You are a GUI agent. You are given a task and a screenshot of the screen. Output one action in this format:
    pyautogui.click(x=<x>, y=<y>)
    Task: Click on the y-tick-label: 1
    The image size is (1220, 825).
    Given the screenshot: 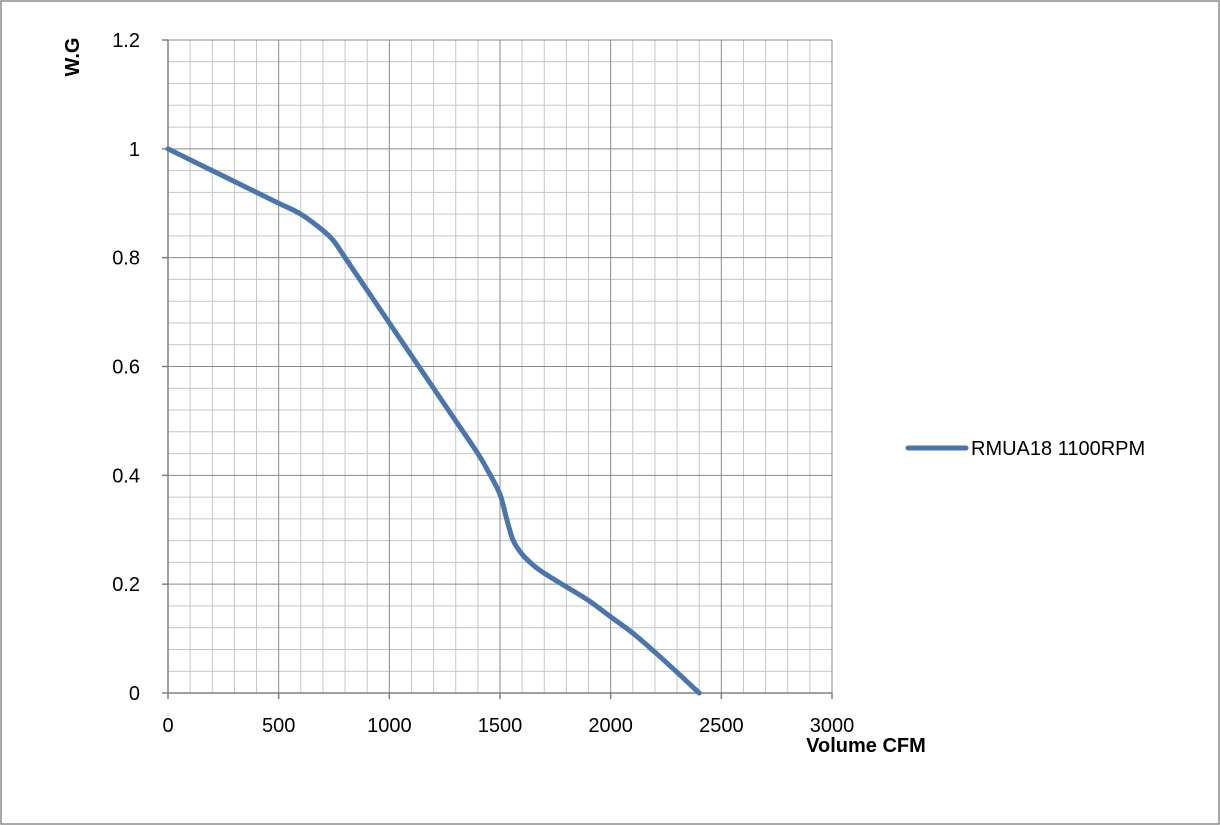 What is the action you would take?
    pyautogui.click(x=134, y=150)
    